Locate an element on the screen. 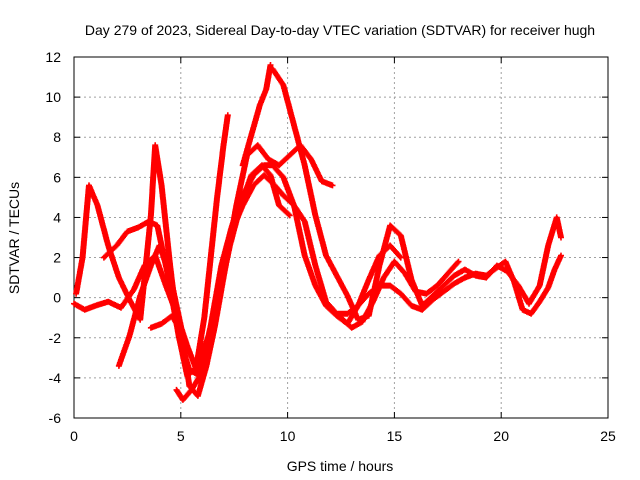 This screenshot has height=480, width=640. x-tick-label: 0 is located at coordinates (74, 436).